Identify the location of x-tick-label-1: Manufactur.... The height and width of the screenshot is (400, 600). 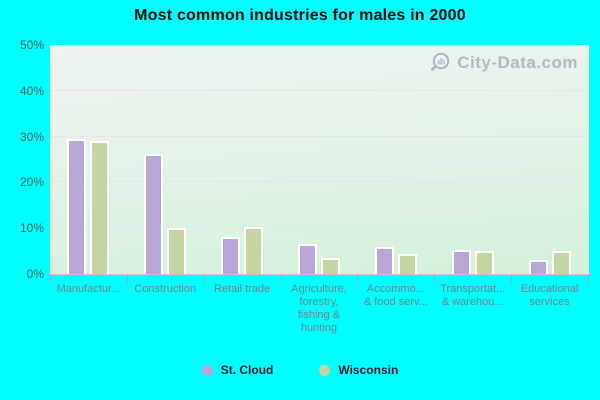
(88, 289).